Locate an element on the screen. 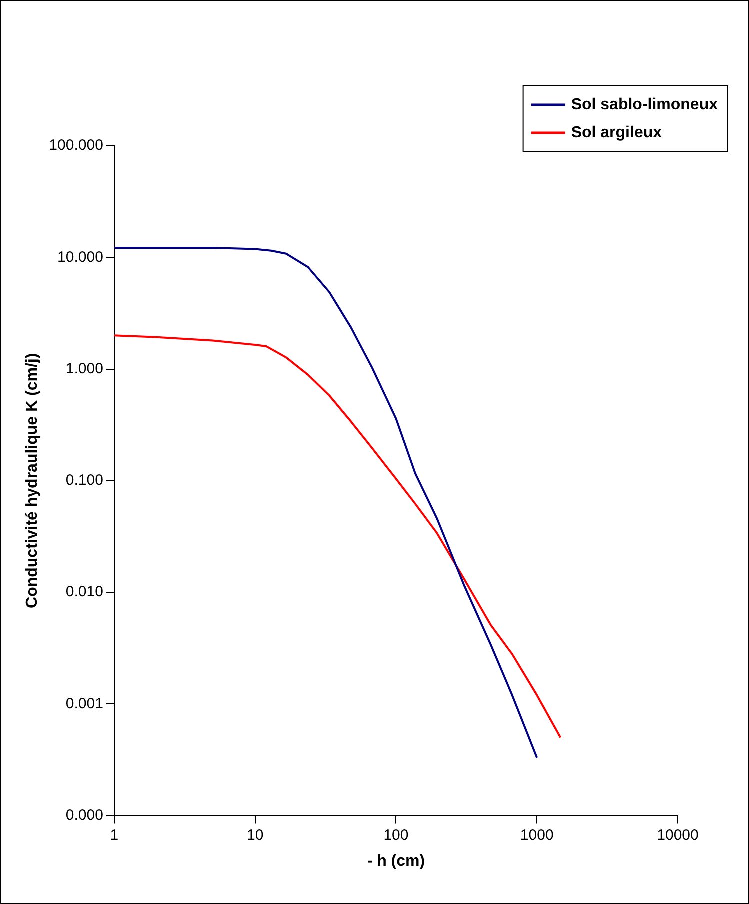  y-axis-title: Conductivité hydraulique K (cm/j) is located at coordinates (33, 480).